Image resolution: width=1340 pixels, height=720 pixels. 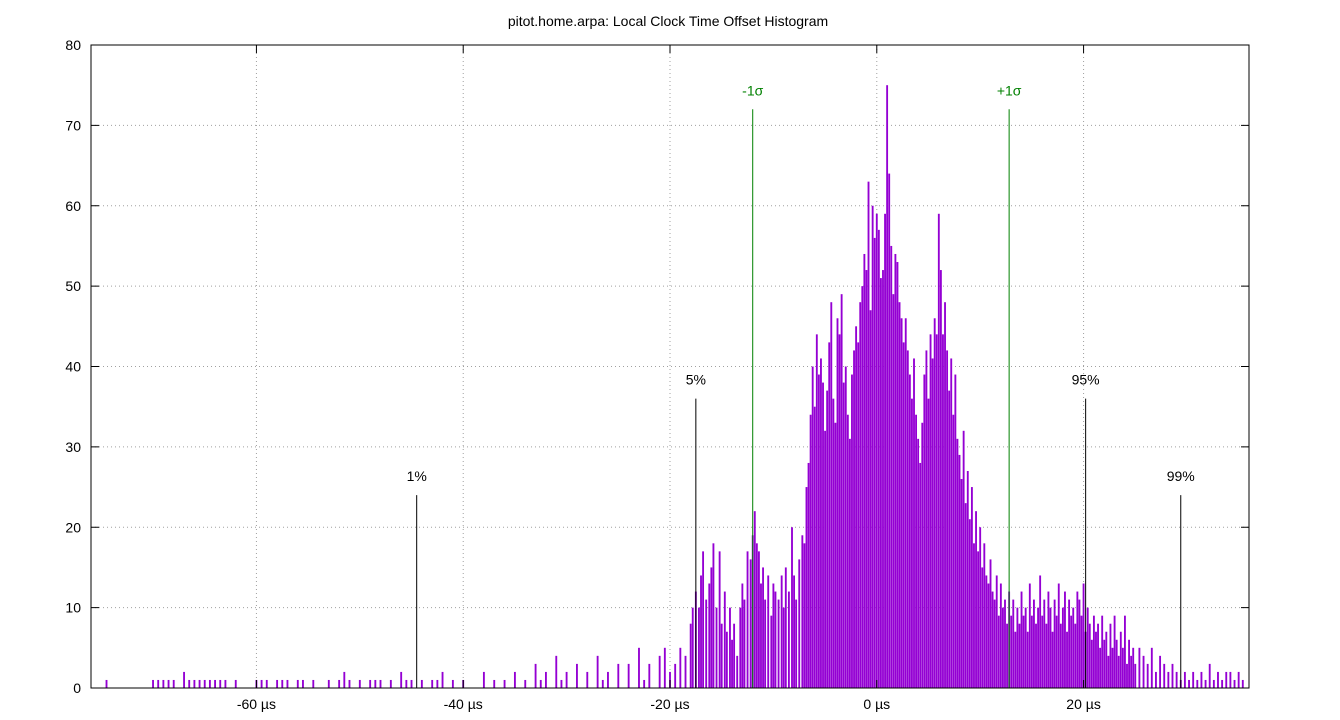 What do you see at coordinates (73, 45) in the screenshot?
I see `y-tick-label: 80` at bounding box center [73, 45].